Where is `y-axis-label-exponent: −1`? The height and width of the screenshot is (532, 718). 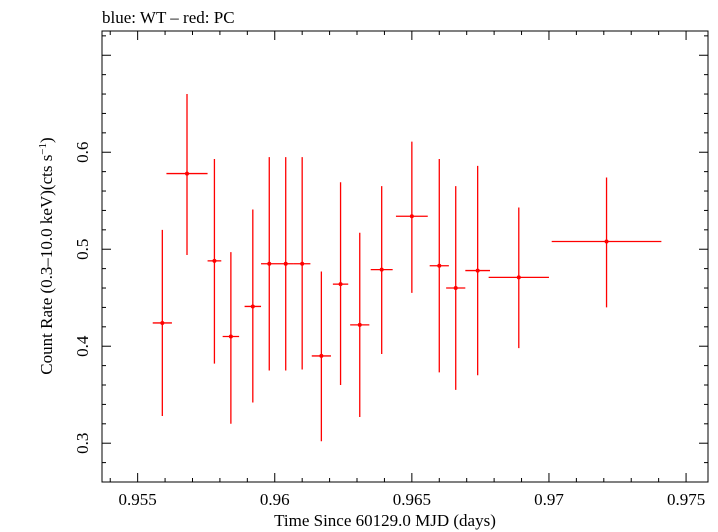 y-axis-label-exponent: −1 is located at coordinates (43, 149).